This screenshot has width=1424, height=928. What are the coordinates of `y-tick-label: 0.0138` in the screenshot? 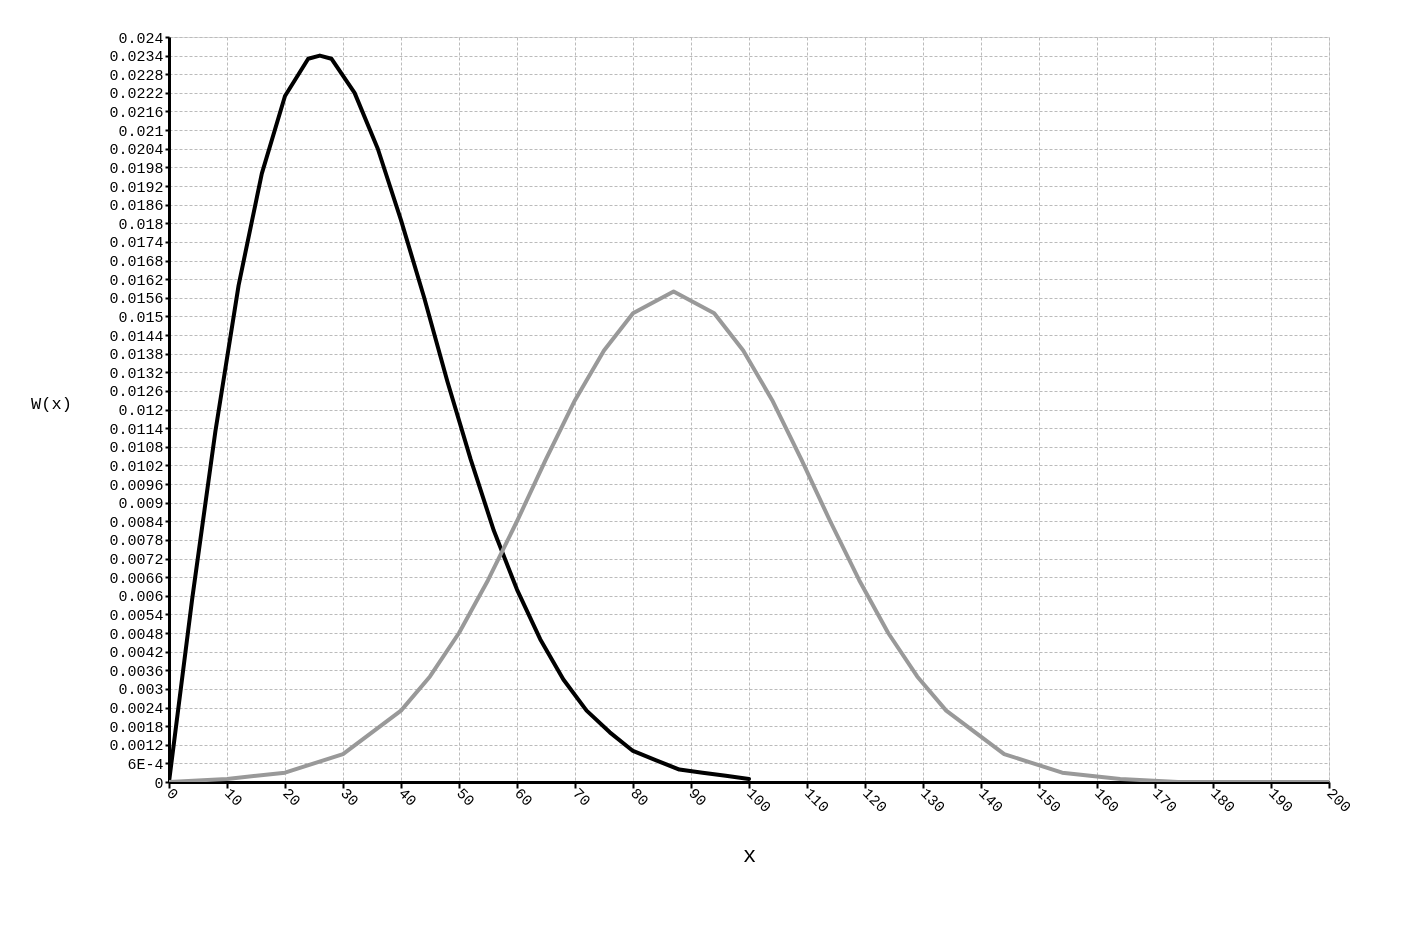 It's located at (136, 356).